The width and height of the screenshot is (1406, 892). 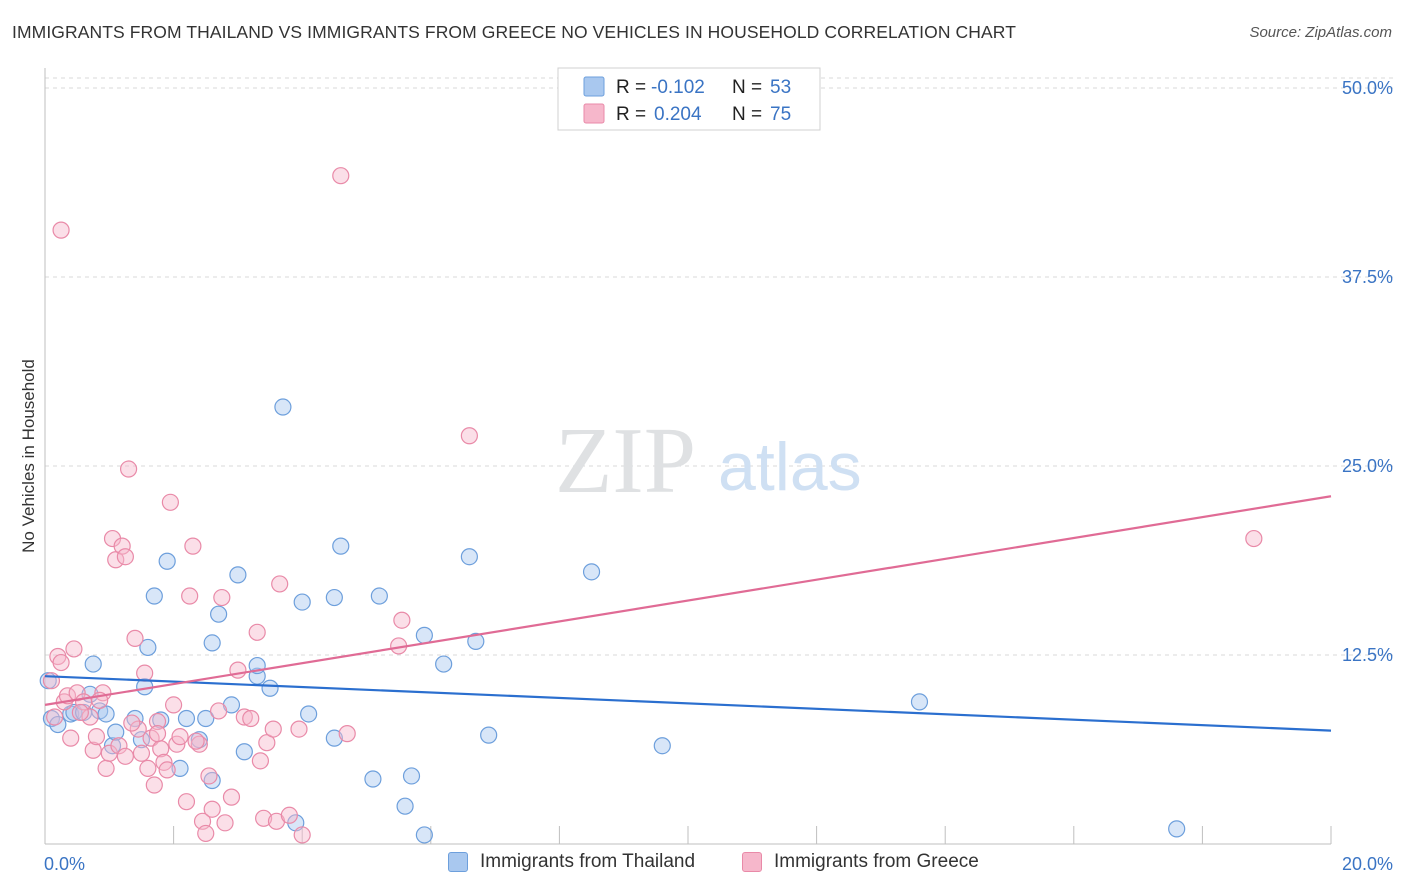 What do you see at coordinates (571, 862) in the screenshot?
I see `legend-item-thailand: Immigrants from Thailand` at bounding box center [571, 862].